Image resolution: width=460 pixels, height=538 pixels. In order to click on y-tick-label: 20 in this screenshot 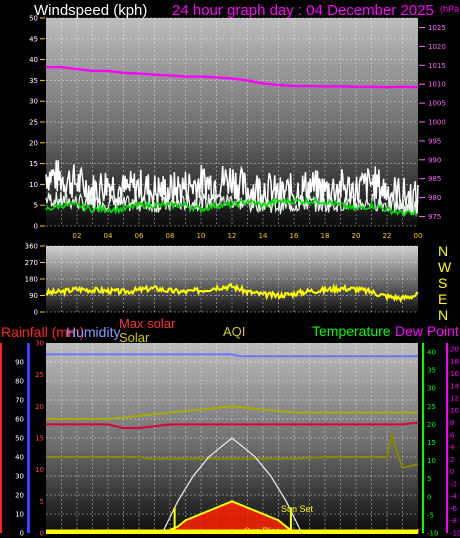, I will do `click(33, 143)`.